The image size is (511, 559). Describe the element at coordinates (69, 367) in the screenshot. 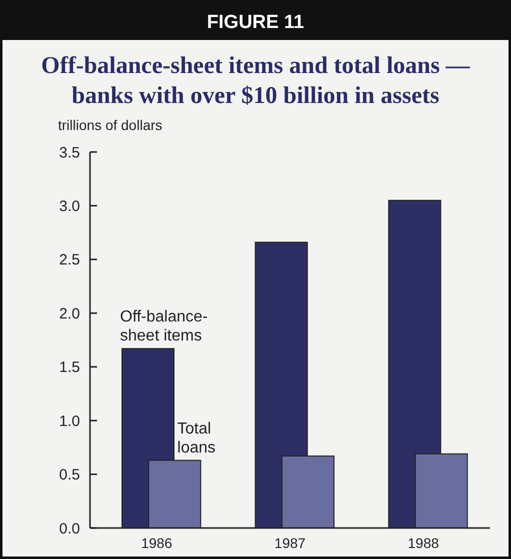

I see `y-tick-label: 1.5` at that location.